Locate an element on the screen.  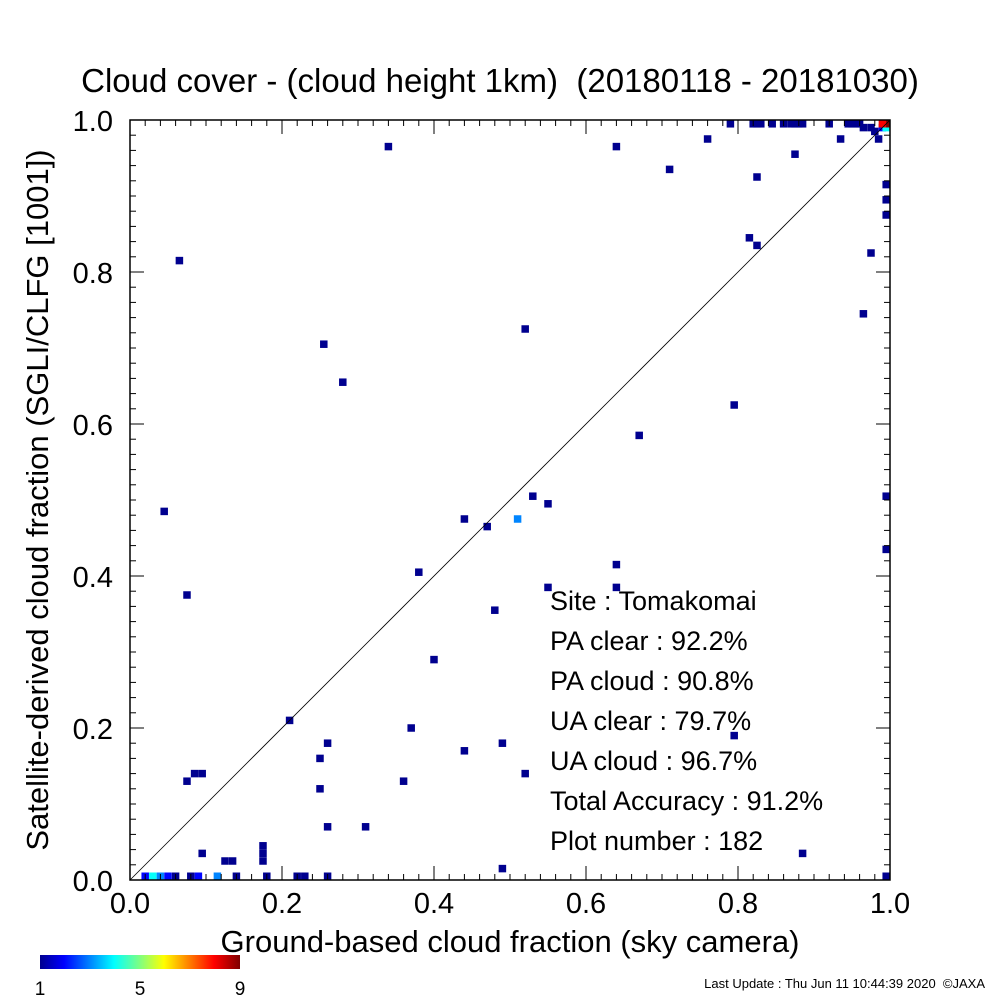
colorbar-tick-label: 1 is located at coordinates (40, 989).